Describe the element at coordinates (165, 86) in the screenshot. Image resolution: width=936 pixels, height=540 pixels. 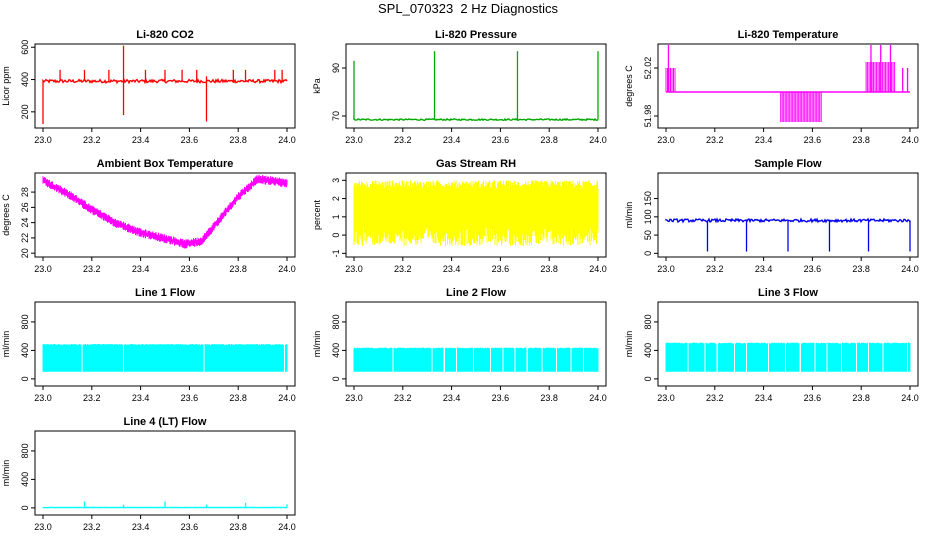
I see `li-820-co2-frame` at that location.